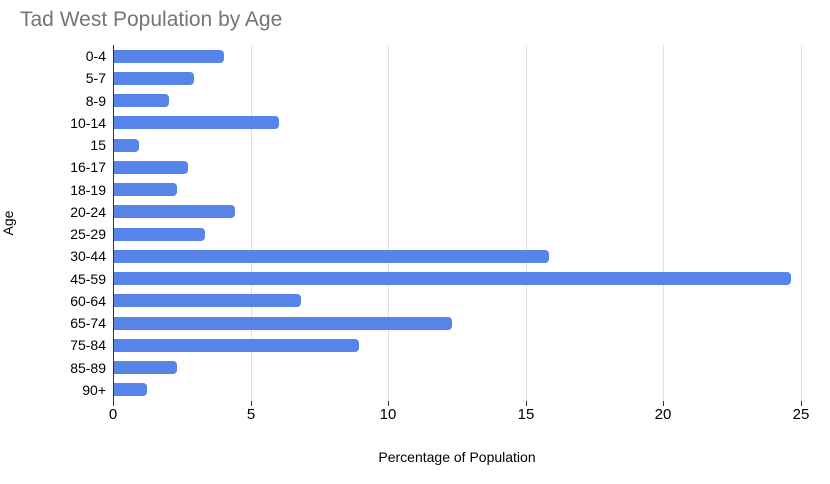 The width and height of the screenshot is (830, 484). What do you see at coordinates (88, 345) in the screenshot?
I see `y-axis-label: 75-84` at bounding box center [88, 345].